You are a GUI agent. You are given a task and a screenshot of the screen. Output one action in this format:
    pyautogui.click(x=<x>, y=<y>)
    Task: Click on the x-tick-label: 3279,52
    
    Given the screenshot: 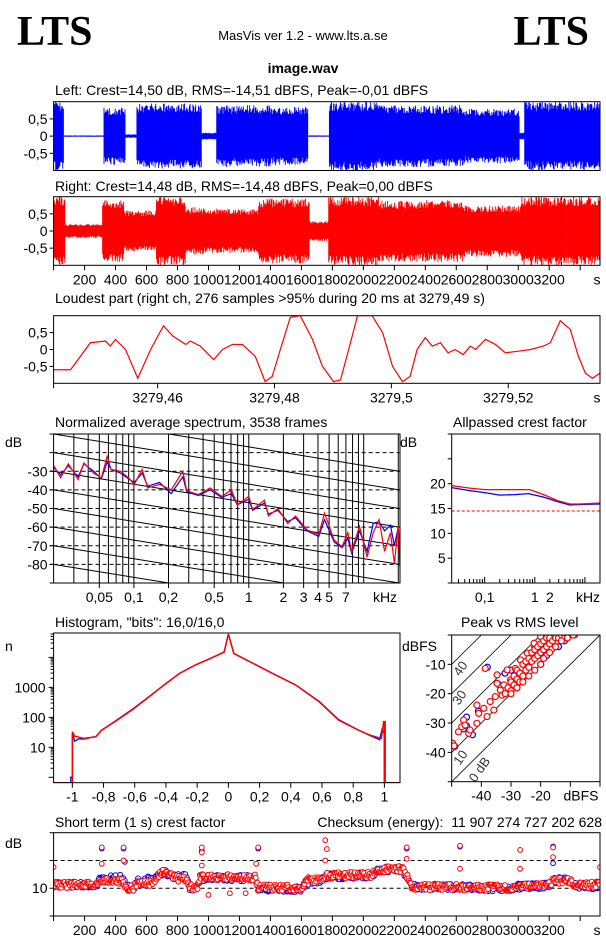 What is the action you would take?
    pyautogui.click(x=508, y=397)
    